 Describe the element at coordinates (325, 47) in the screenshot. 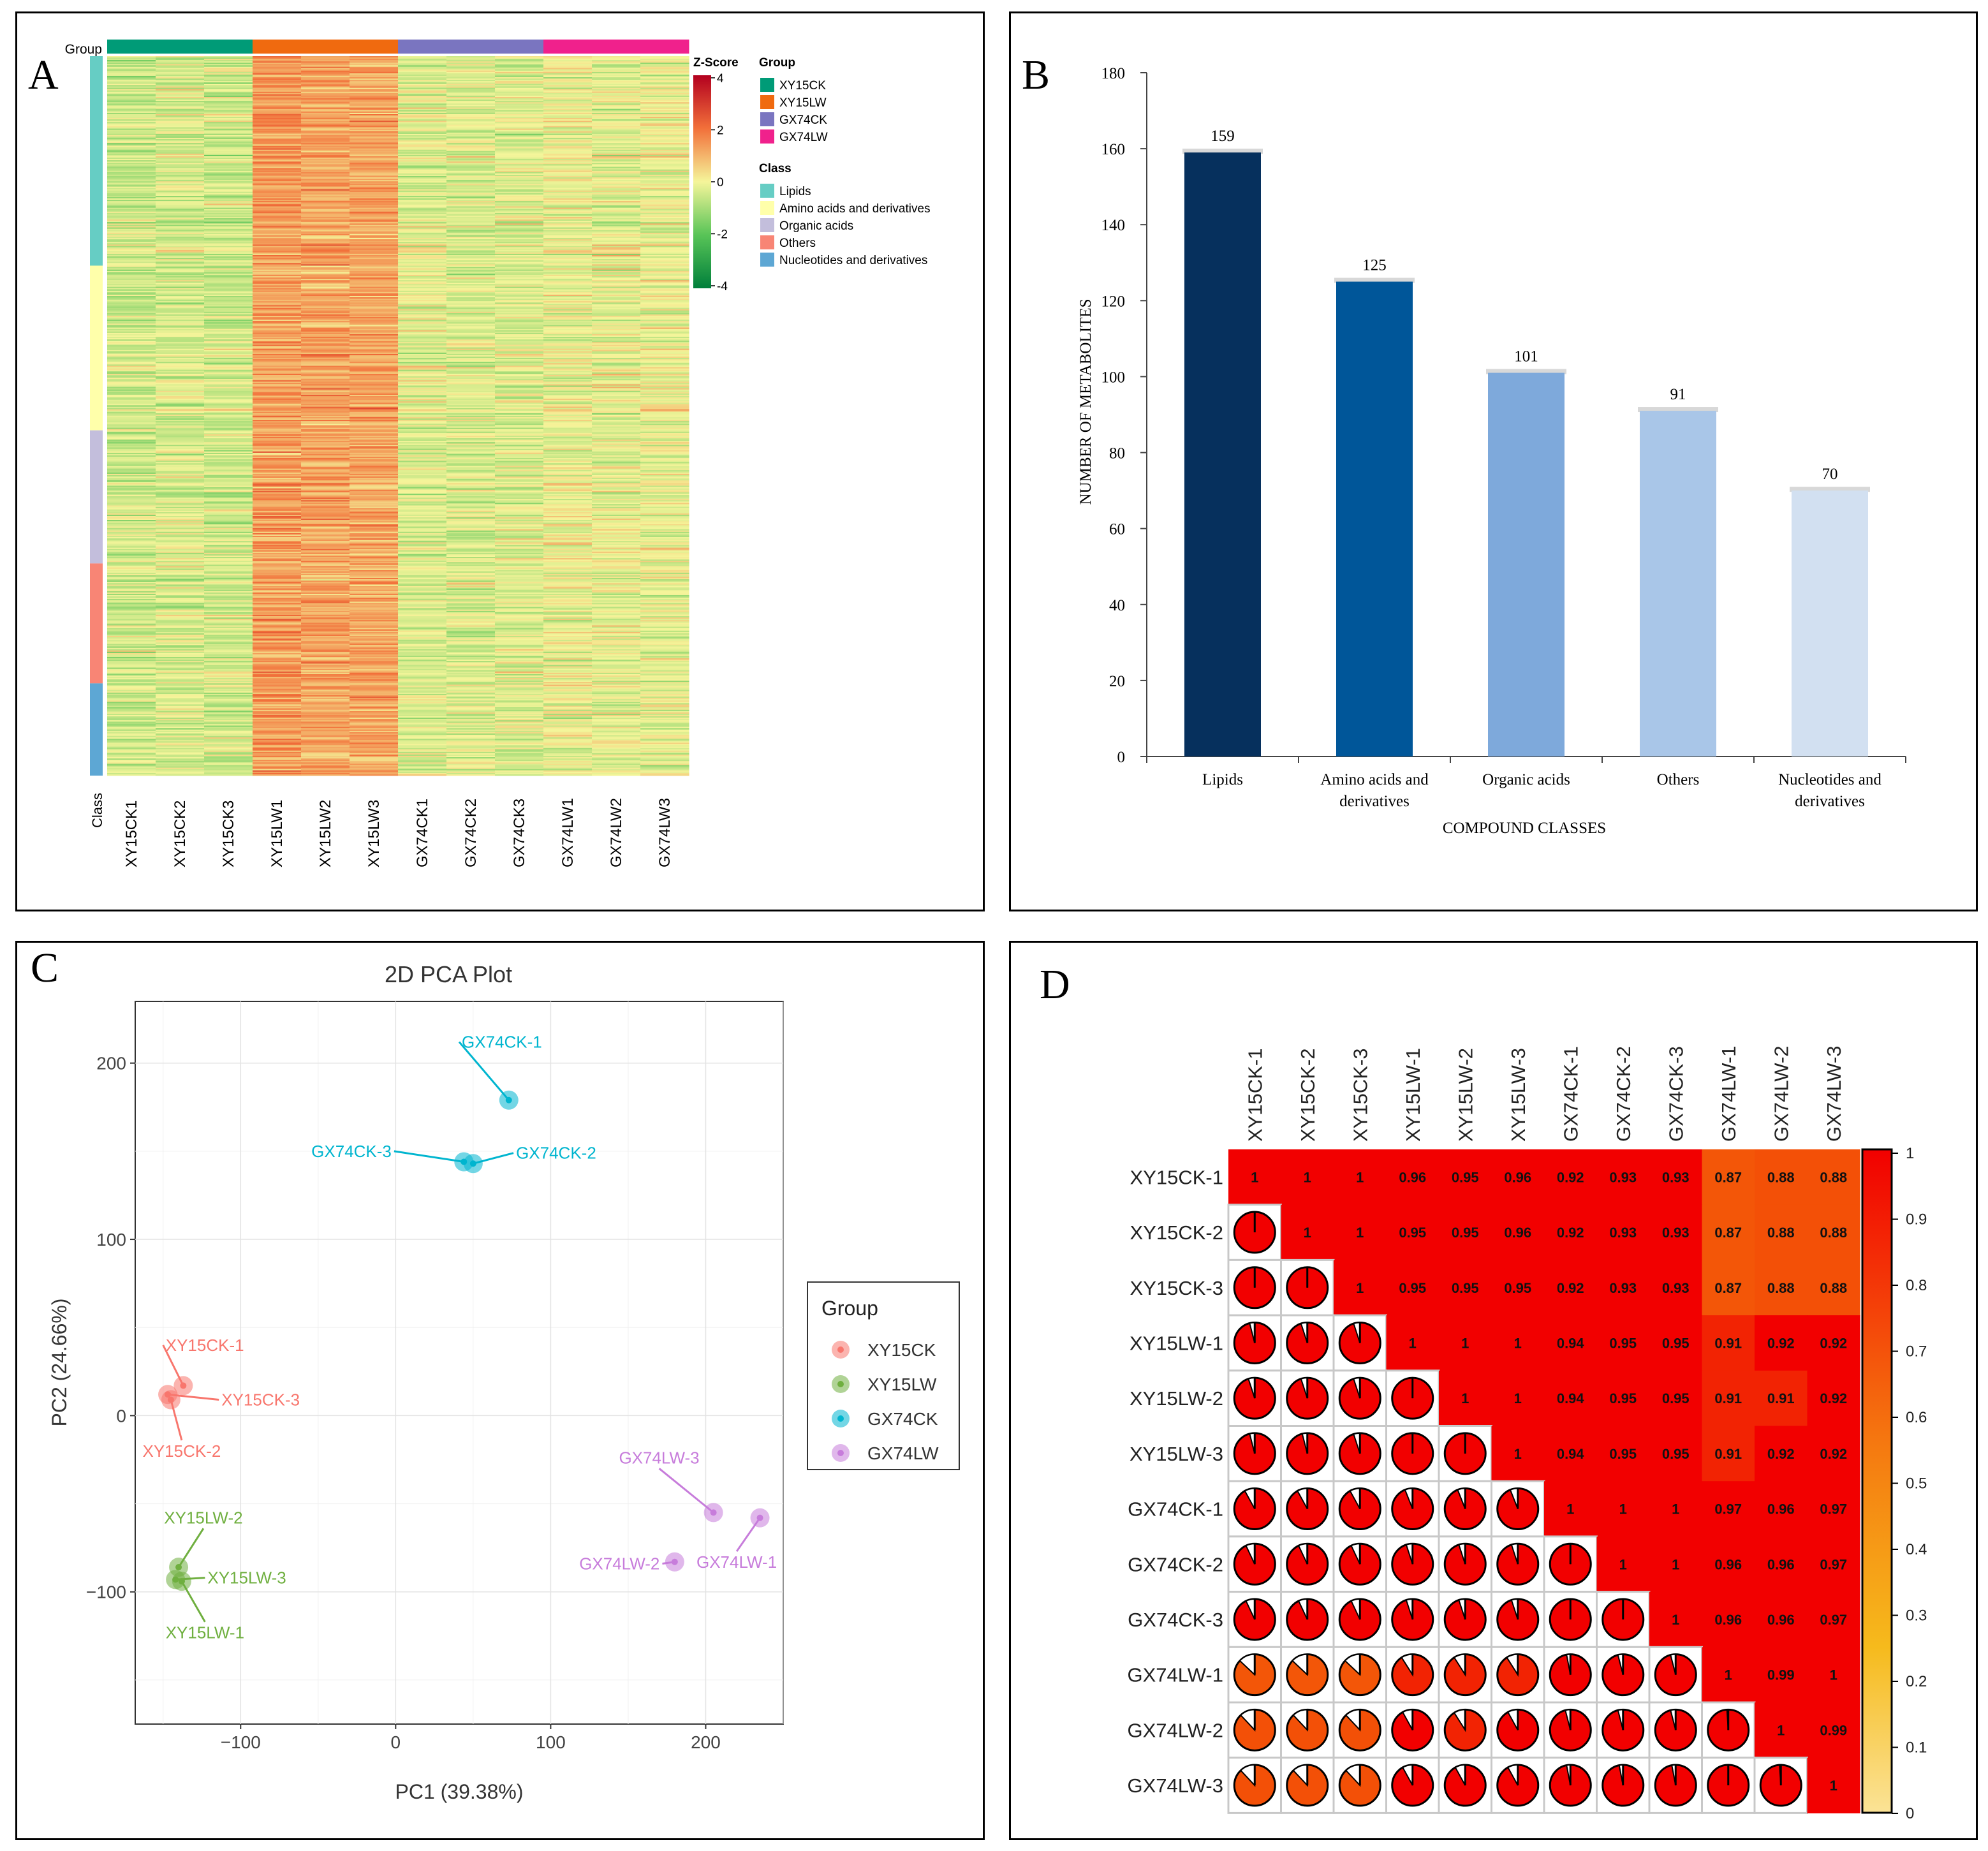

I see `group-bar-XY15LW2` at that location.